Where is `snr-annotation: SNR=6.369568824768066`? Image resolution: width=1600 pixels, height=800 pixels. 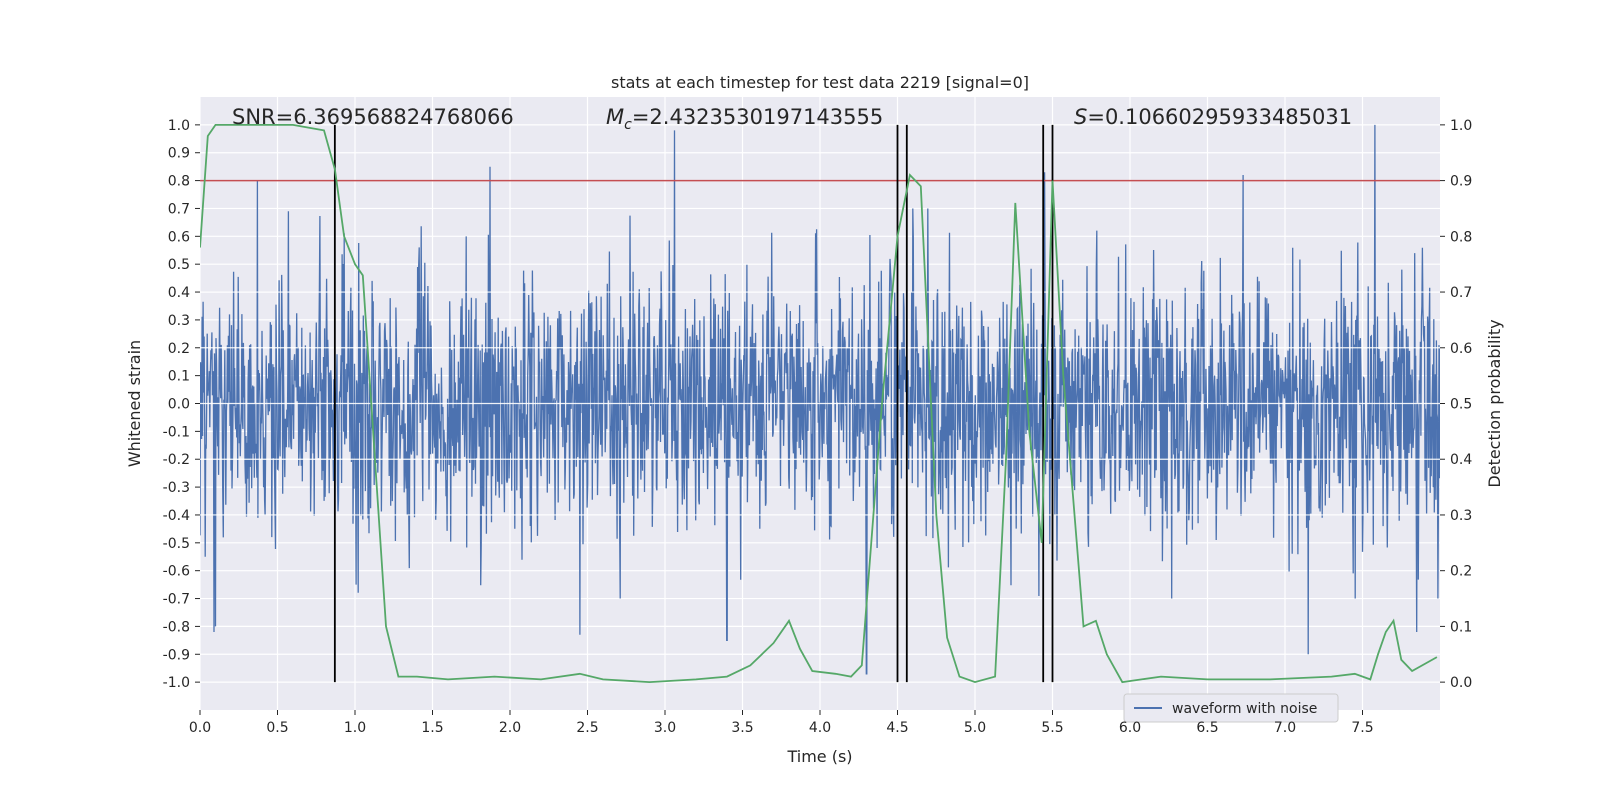 snr-annotation: SNR=6.369568824768066 is located at coordinates (373, 117).